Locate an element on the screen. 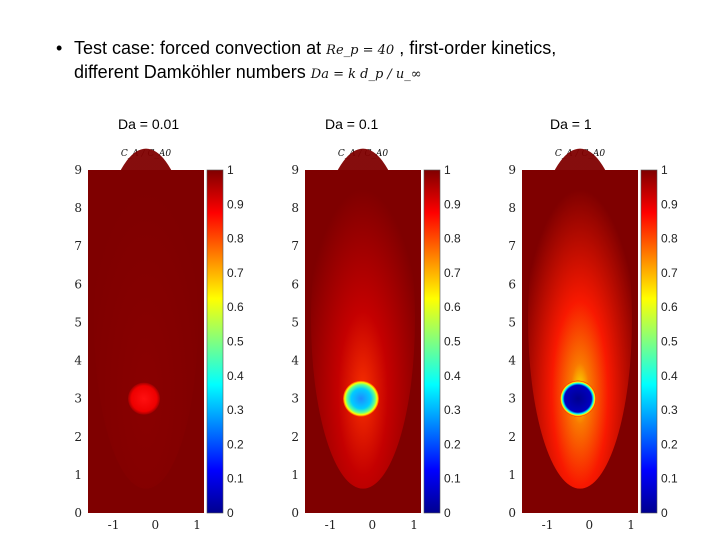 Image resolution: width=720 pixels, height=540 pixels. panel-label-da-1: Da = 1 is located at coordinates (571, 124).